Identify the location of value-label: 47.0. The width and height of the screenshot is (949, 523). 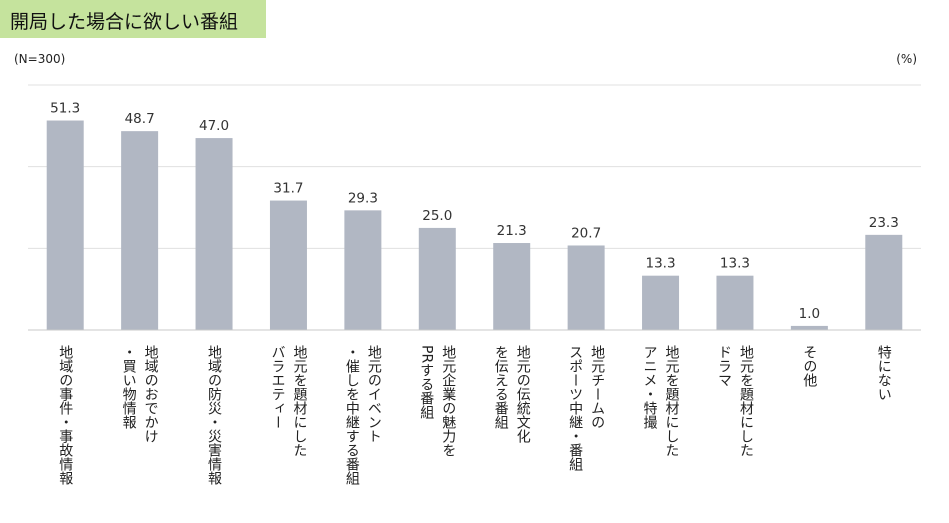
(214, 126).